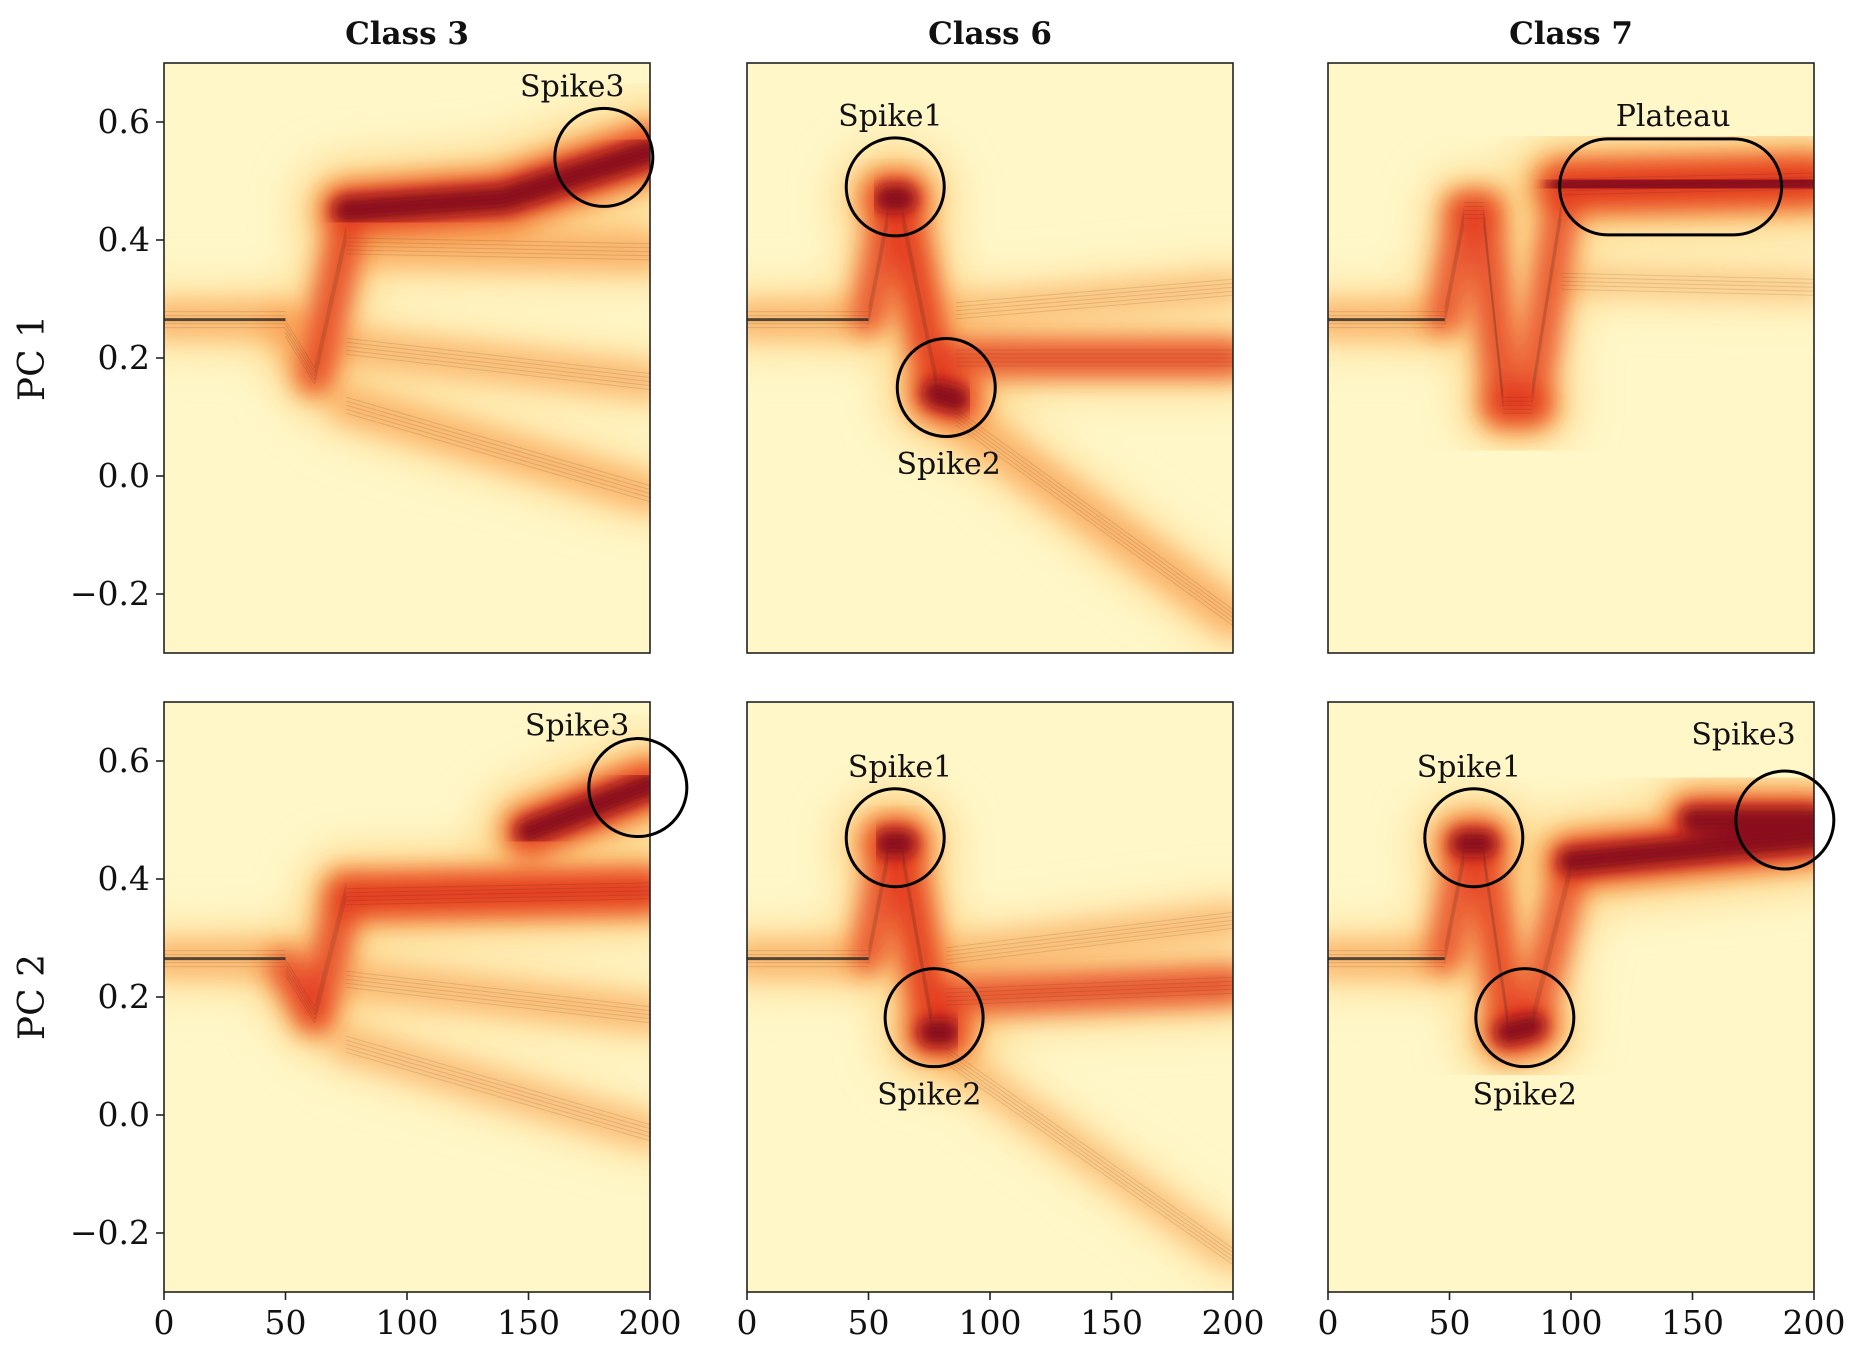 Image resolution: width=1854 pixels, height=1356 pixels. I want to click on spike3-label: Spike3, so click(577, 726).